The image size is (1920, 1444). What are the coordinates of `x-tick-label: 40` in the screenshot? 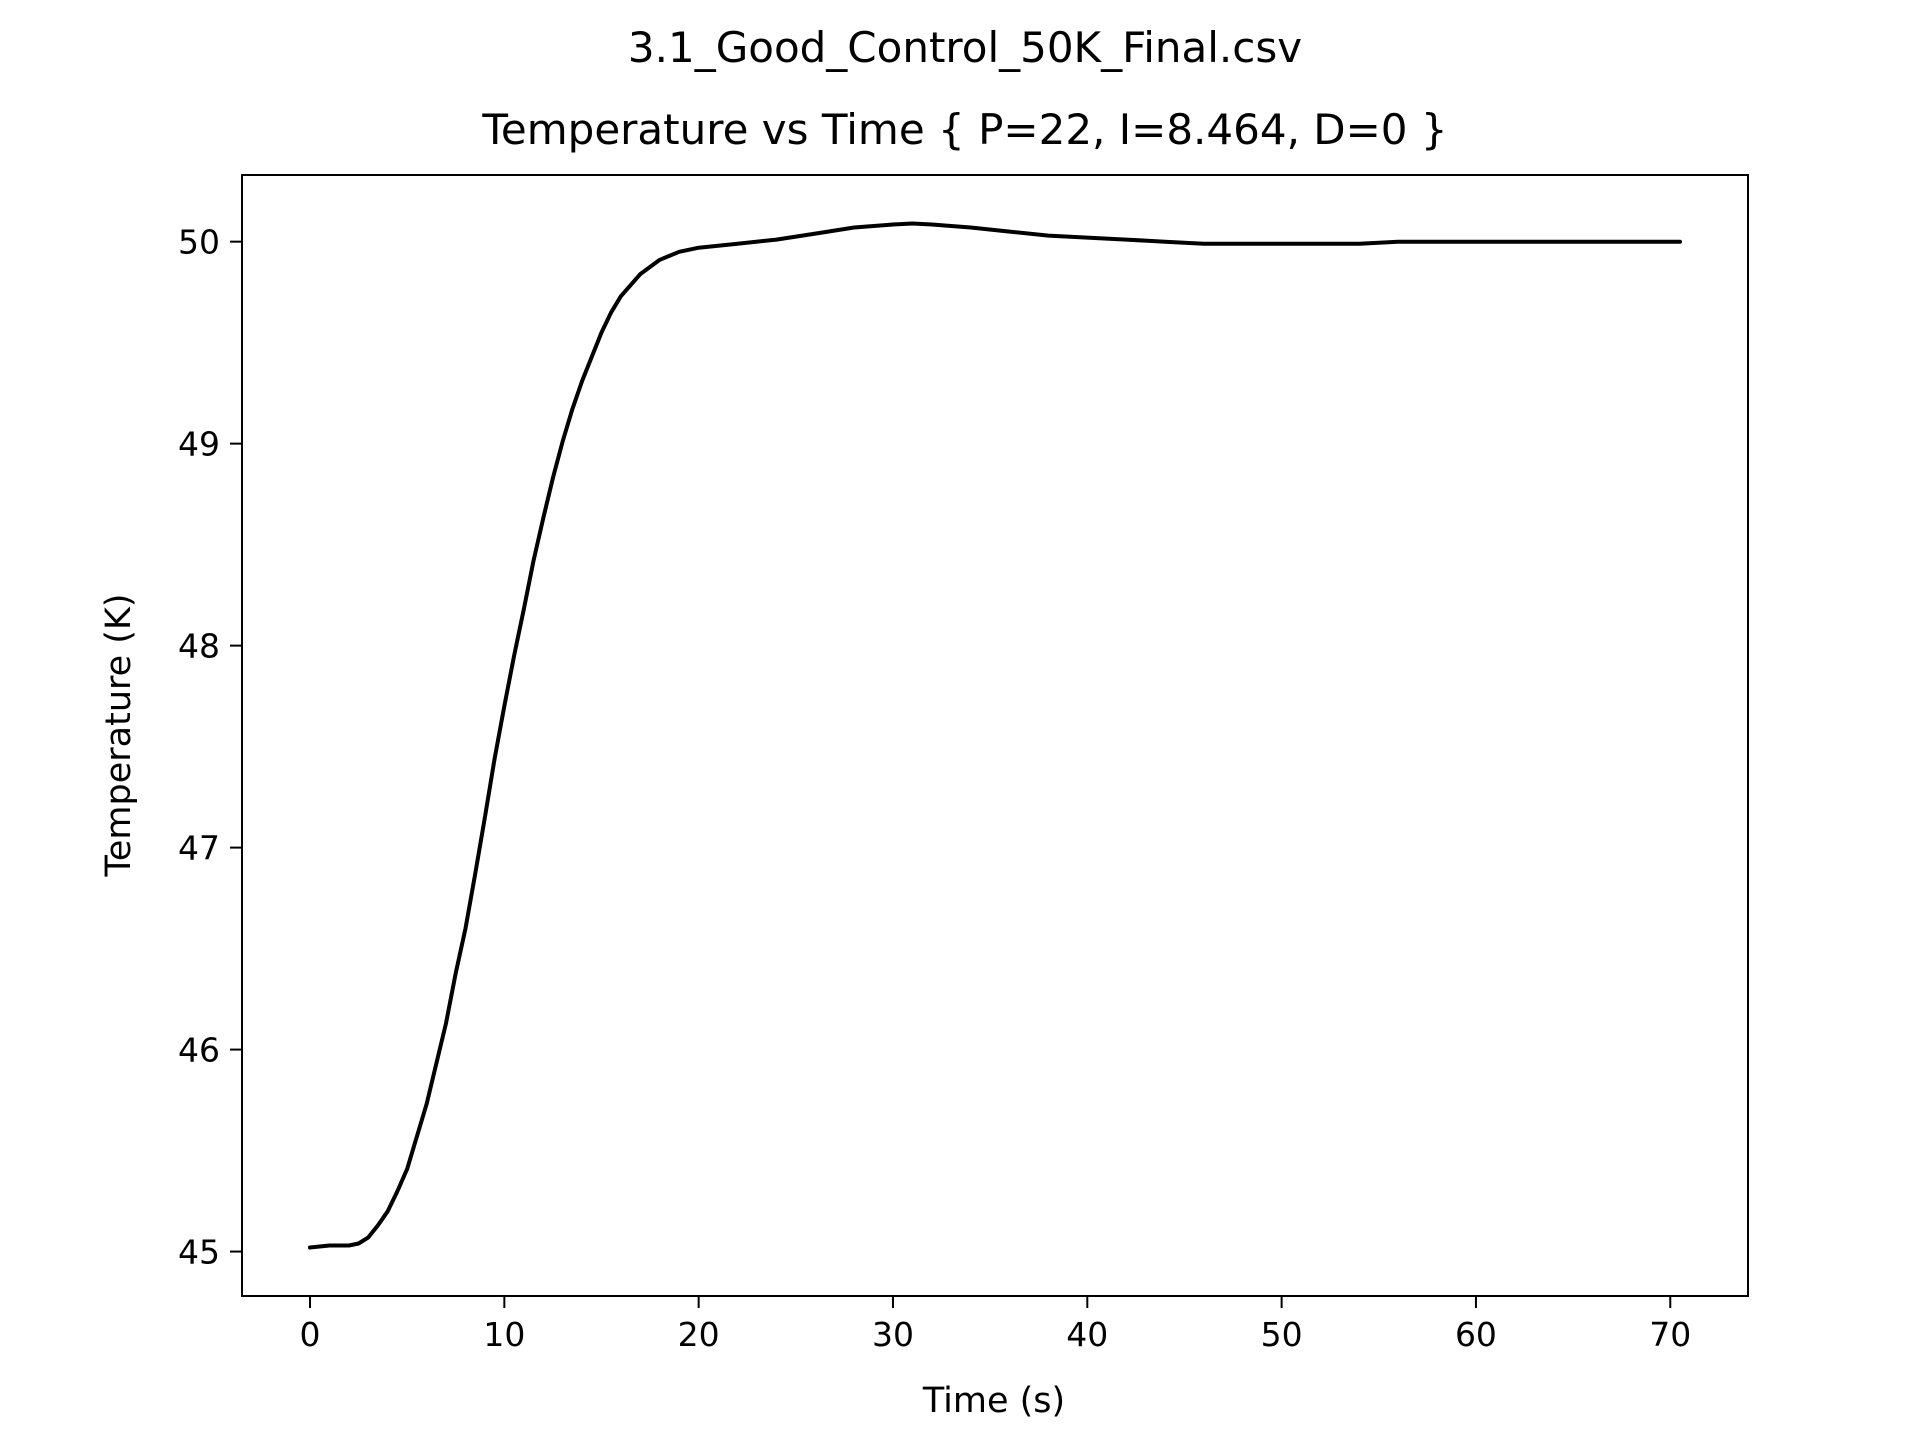 It's located at (1087, 1334).